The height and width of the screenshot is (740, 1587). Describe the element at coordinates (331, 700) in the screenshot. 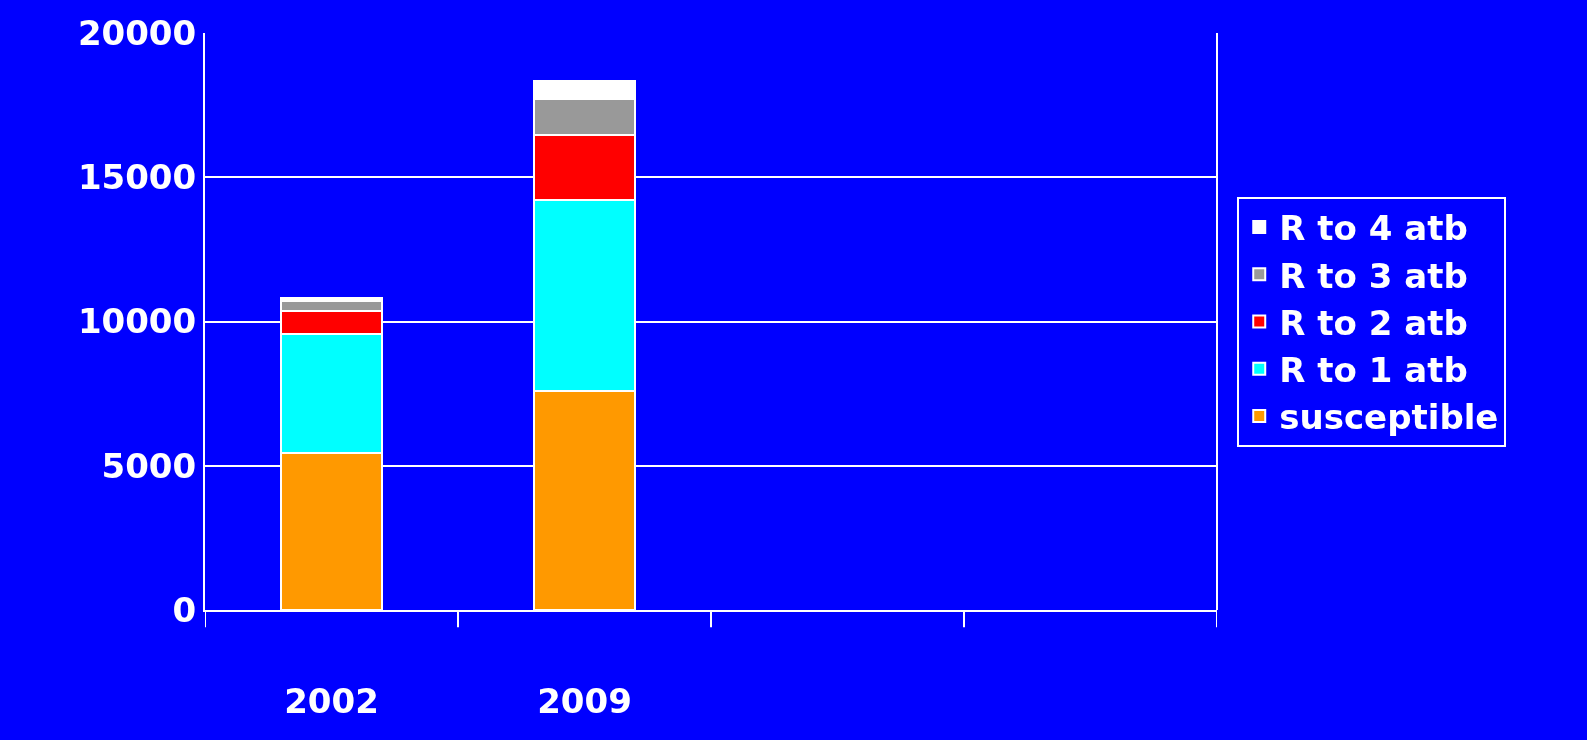

I see `x-tick-label: 2002` at that location.